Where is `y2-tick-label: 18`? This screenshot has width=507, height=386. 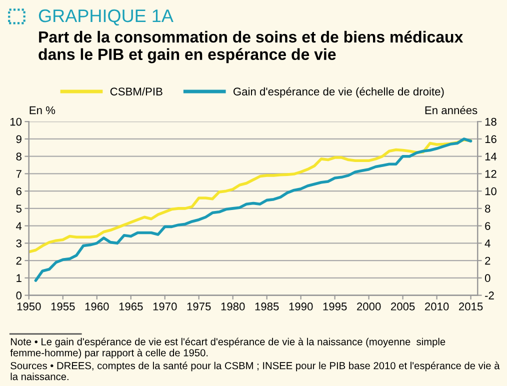
y2-tick-label: 18 is located at coordinates (490, 122).